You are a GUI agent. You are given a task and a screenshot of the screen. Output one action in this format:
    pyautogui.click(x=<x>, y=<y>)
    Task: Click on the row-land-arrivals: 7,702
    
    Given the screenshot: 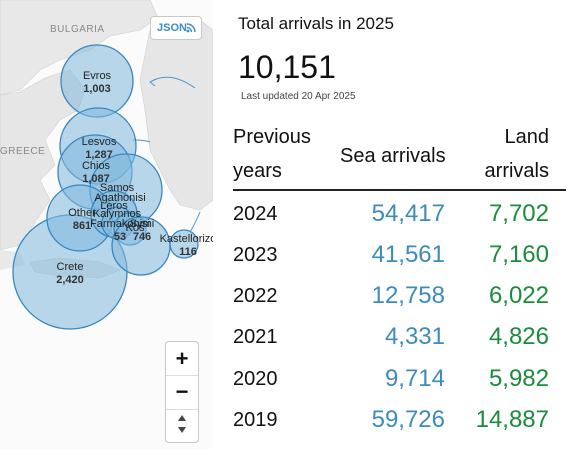 What is the action you would take?
    pyautogui.click(x=518, y=213)
    